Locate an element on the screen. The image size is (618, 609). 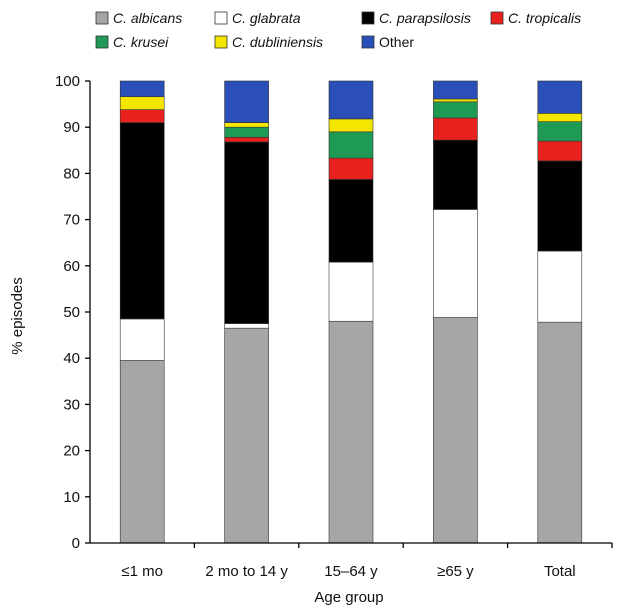
legend-label: Other is located at coordinates (396, 42).